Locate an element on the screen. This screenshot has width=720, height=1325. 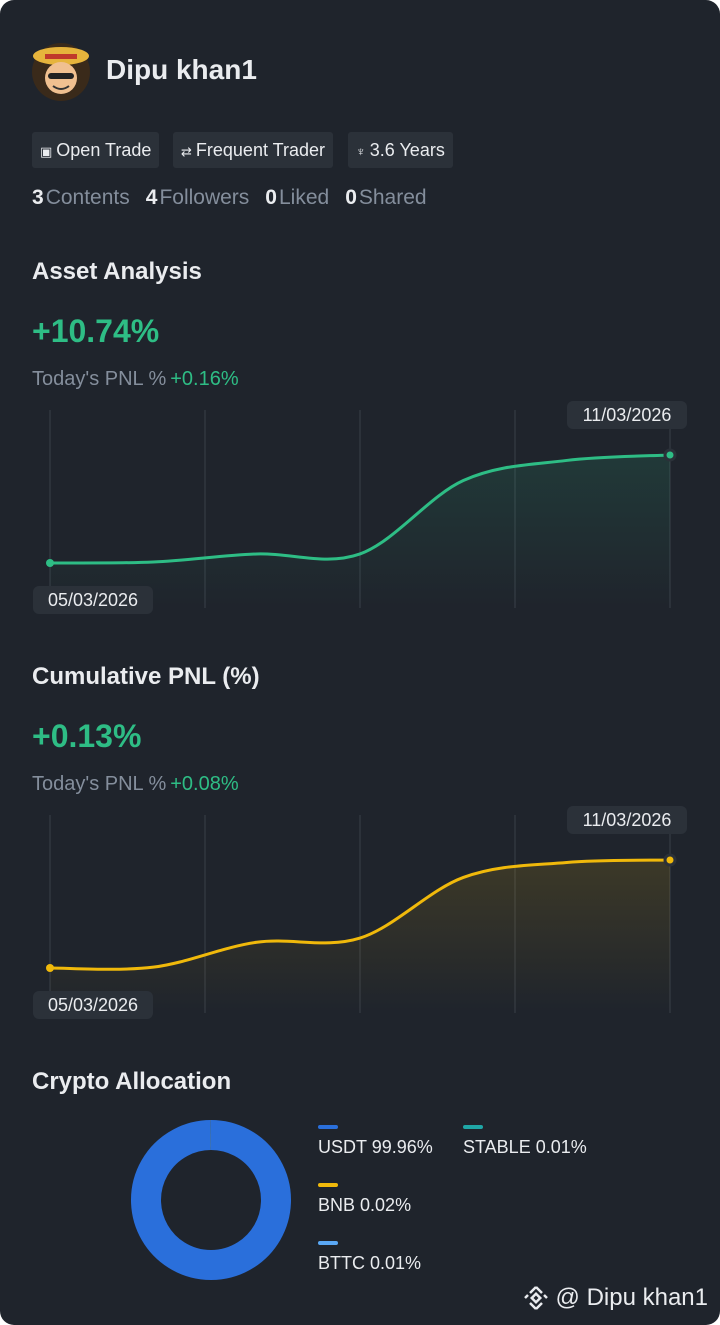
tag-icon: ▣ is located at coordinates (46, 151).